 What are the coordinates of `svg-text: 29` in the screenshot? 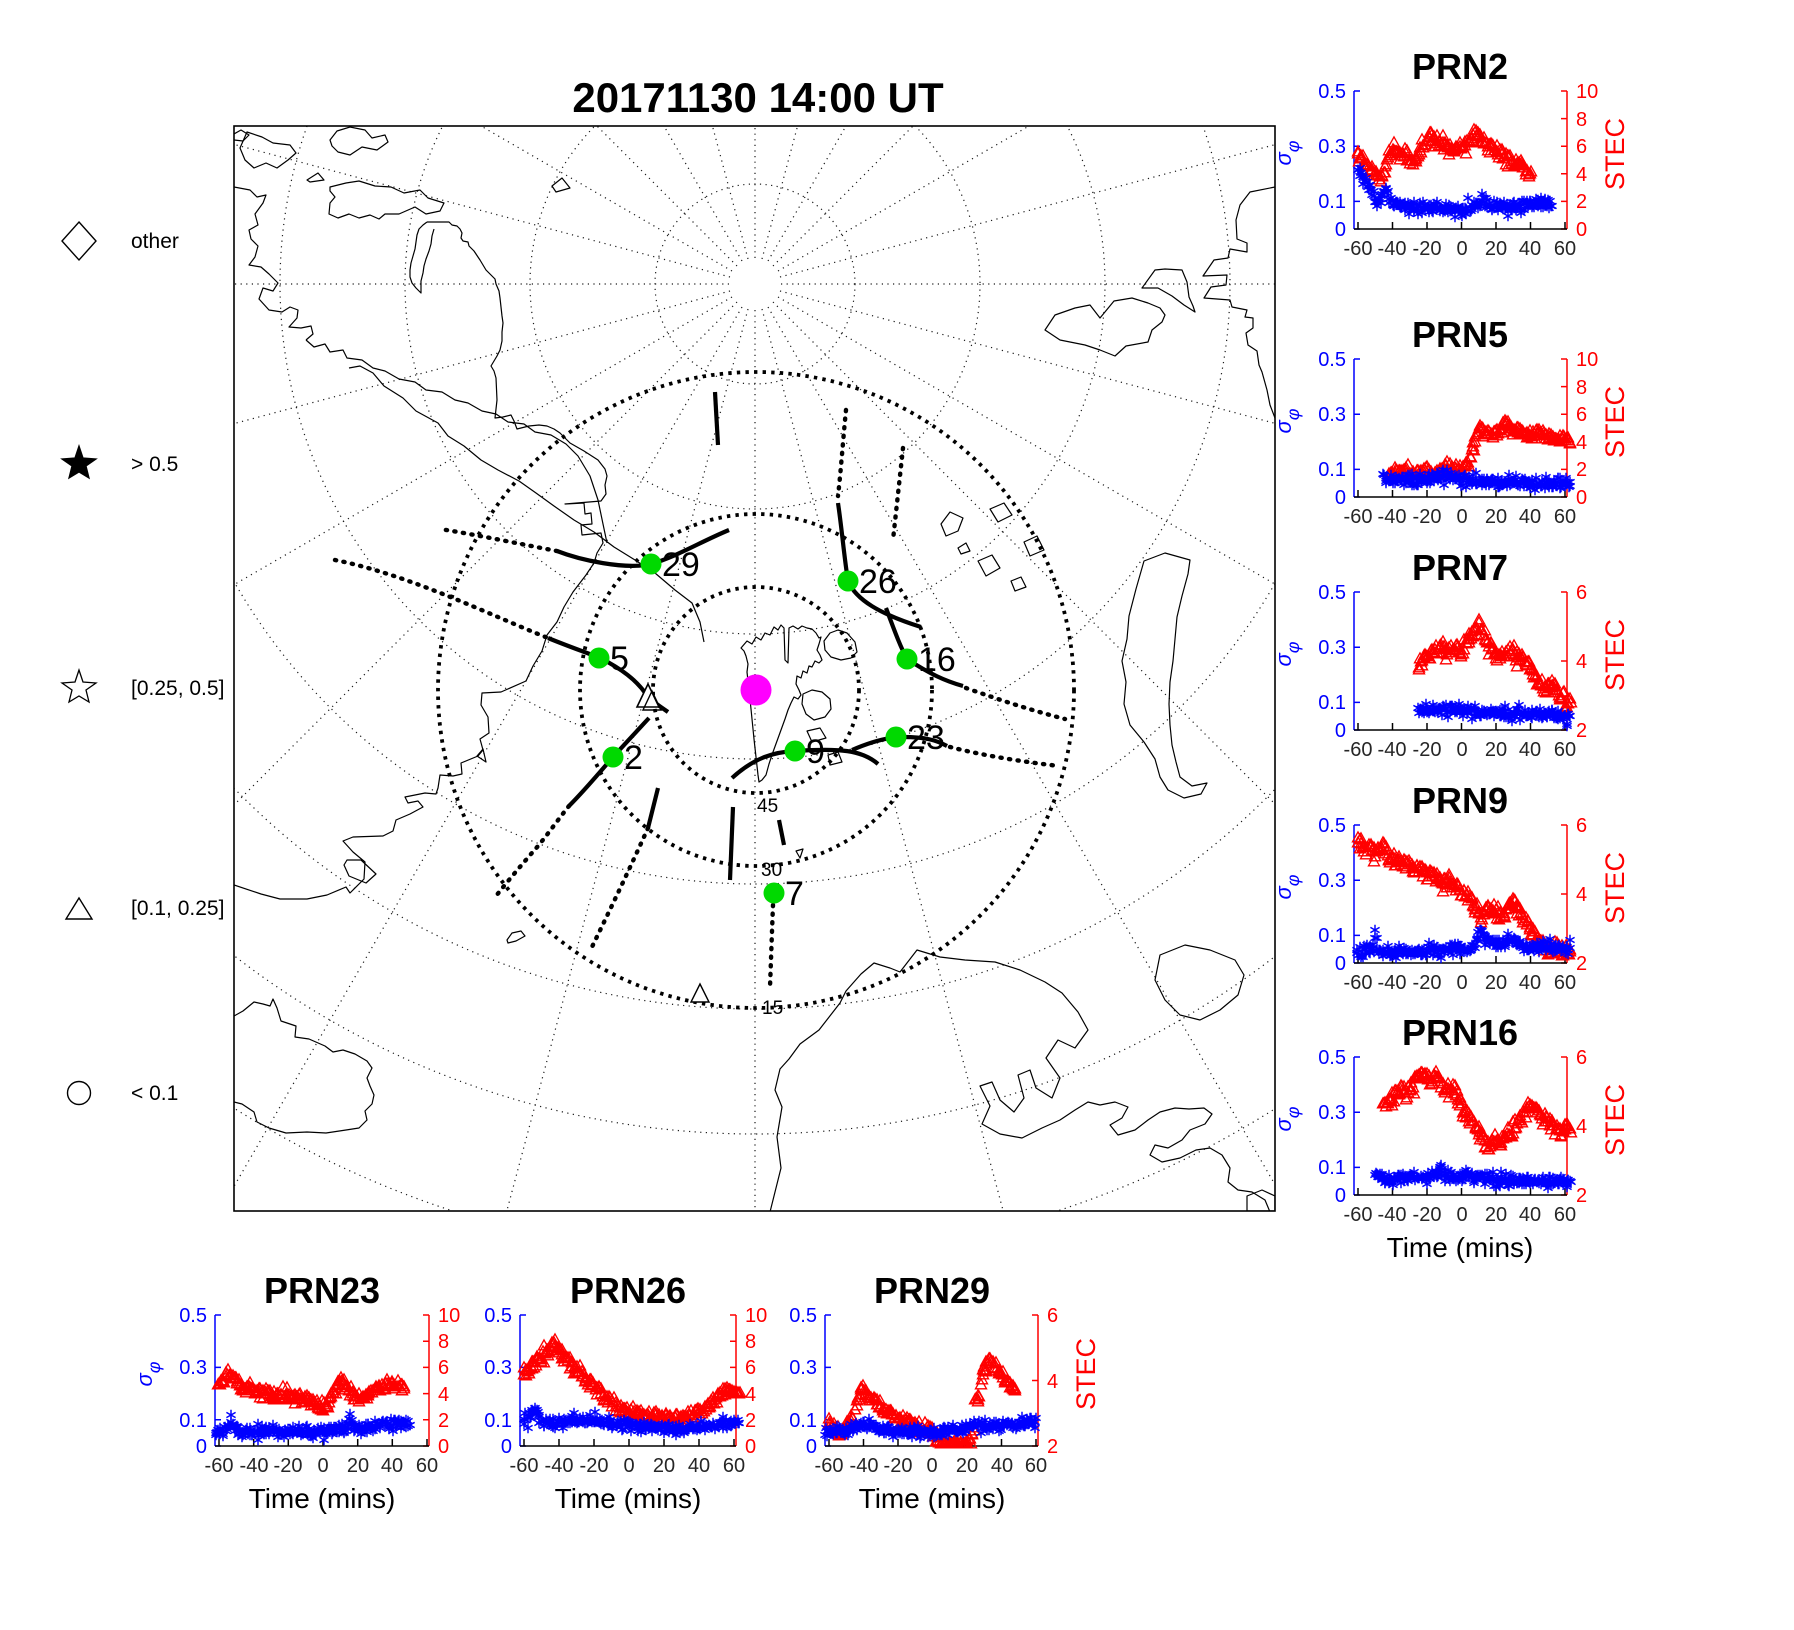 It's located at (681, 565).